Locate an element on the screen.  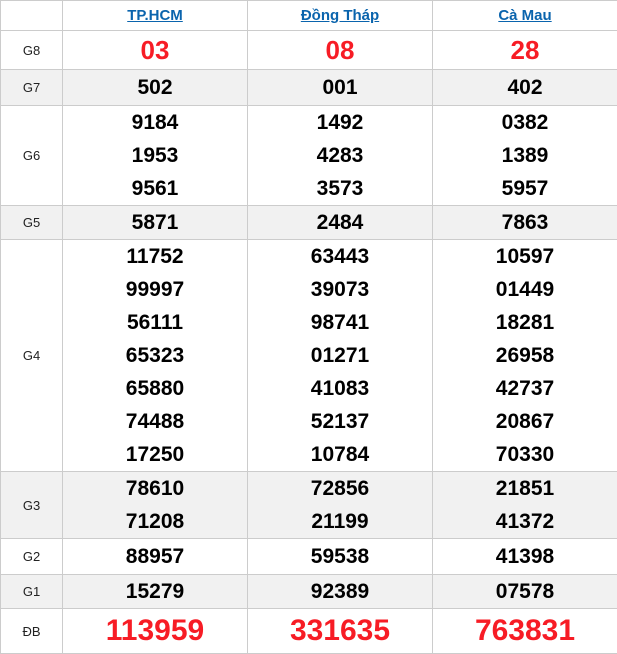
prize-label-g5: G5 is located at coordinates (32, 223).